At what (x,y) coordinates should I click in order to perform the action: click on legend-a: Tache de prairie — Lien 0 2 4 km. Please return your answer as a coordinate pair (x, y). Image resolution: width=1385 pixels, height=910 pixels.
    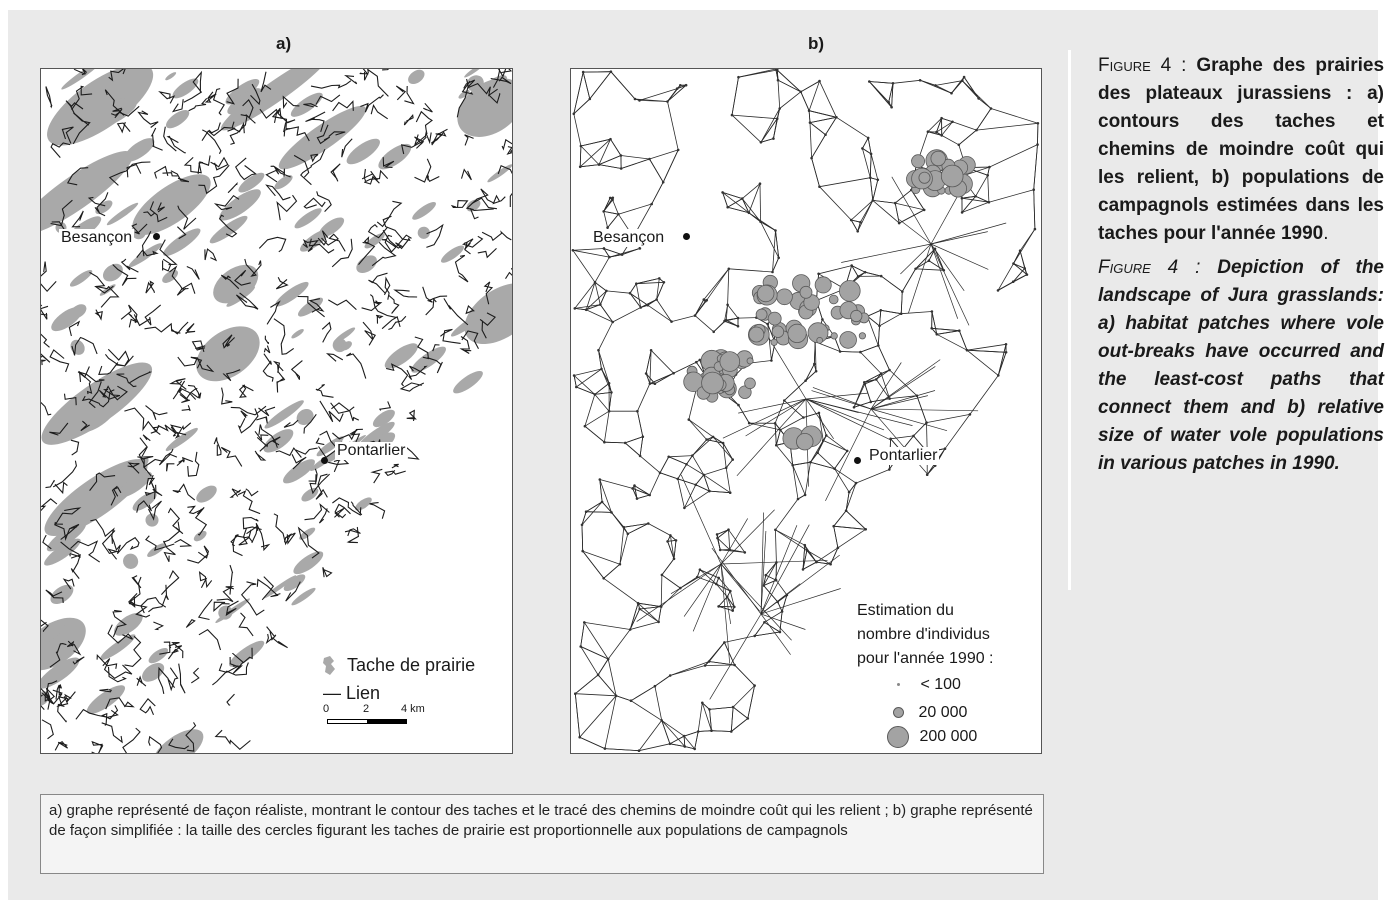
    Looking at the image, I should click on (411, 700).